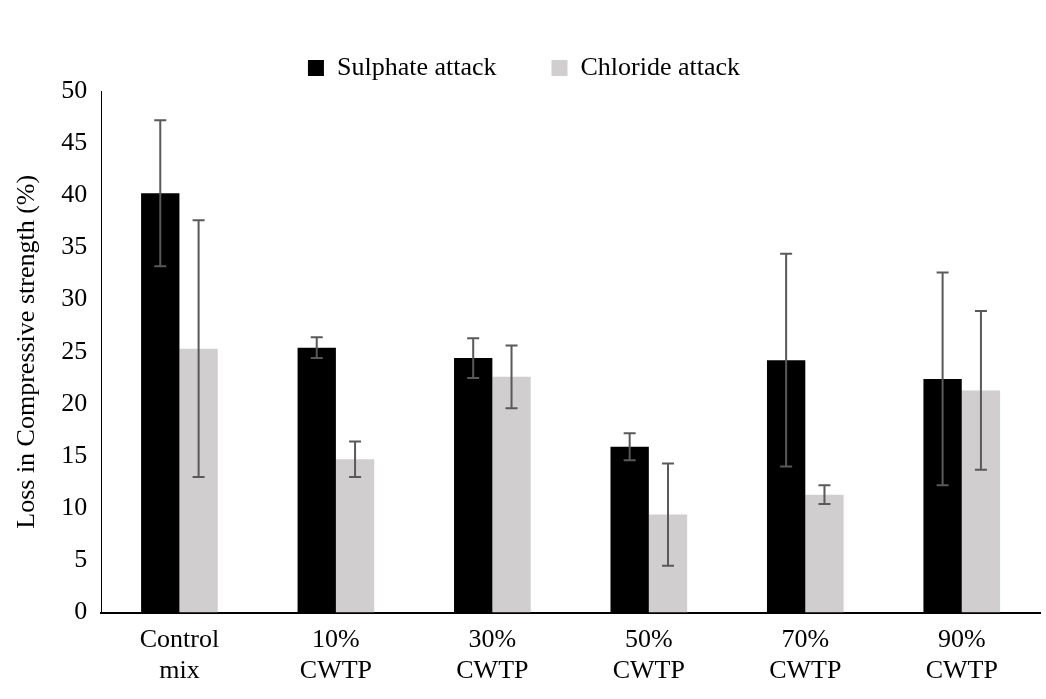  What do you see at coordinates (74, 89) in the screenshot?
I see `y-tick-label: 50` at bounding box center [74, 89].